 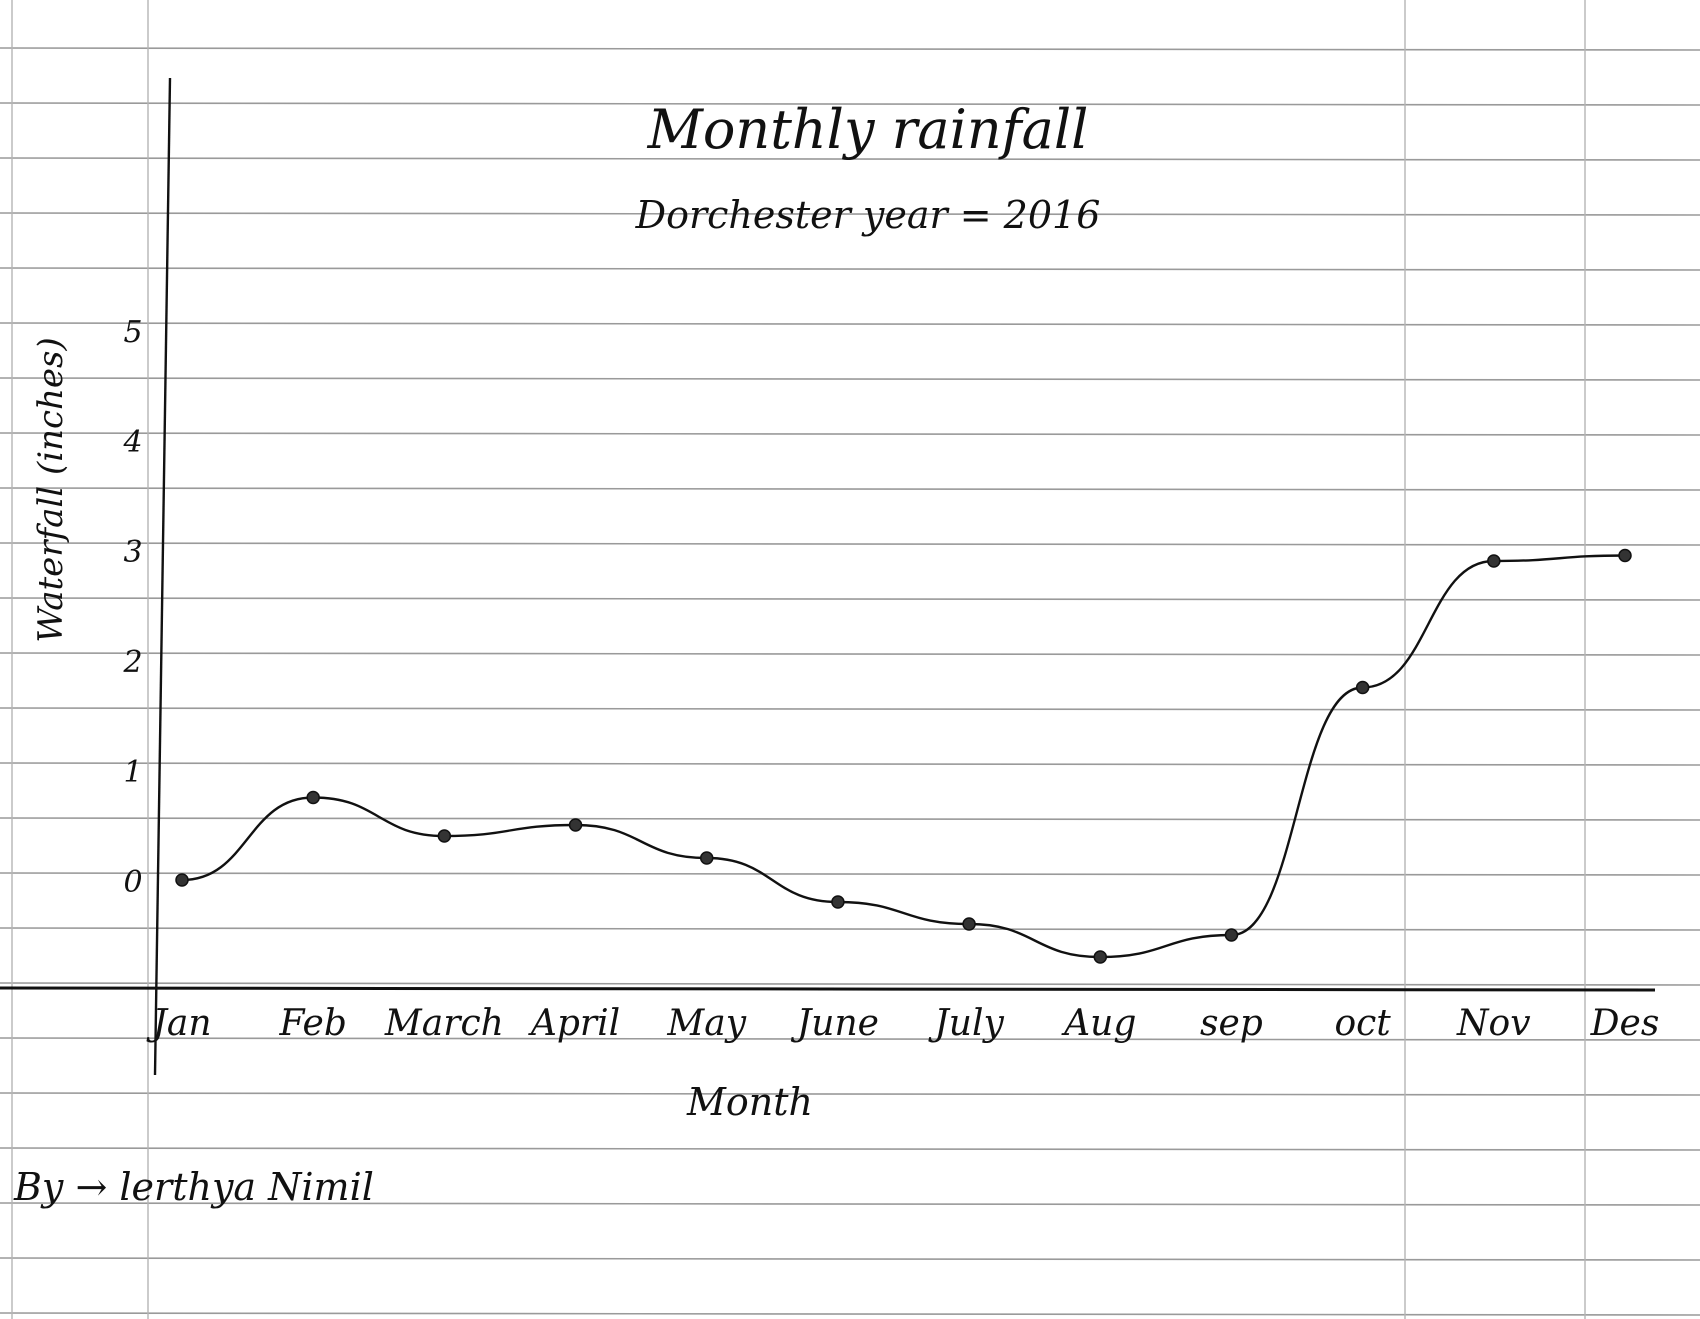 I want to click on x-axis-label: Month, so click(x=749, y=1102).